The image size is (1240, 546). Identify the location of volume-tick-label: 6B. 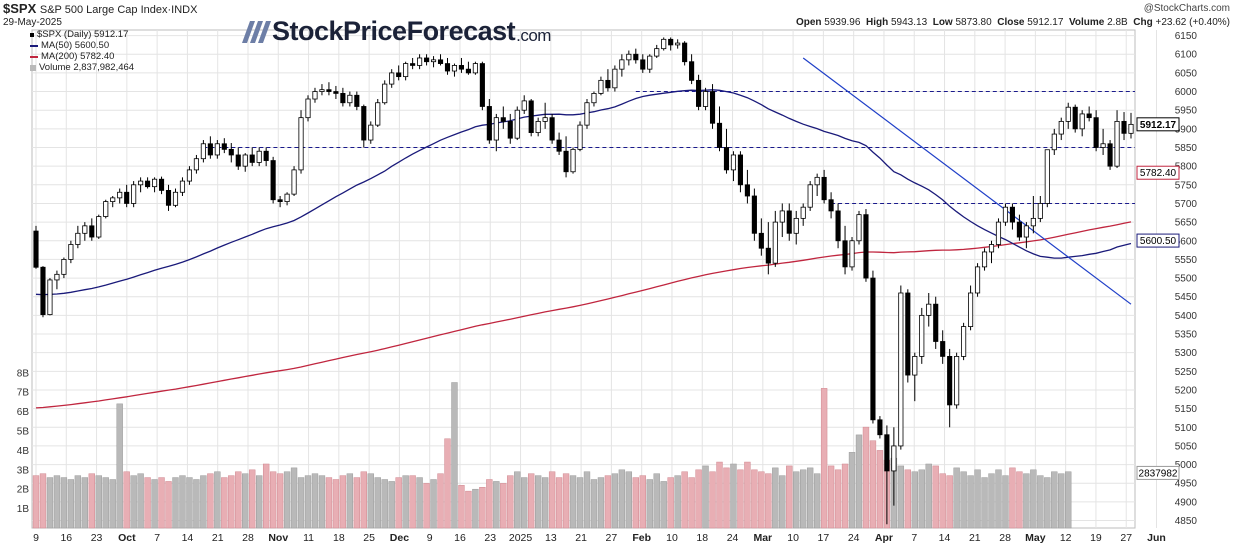
(23, 412).